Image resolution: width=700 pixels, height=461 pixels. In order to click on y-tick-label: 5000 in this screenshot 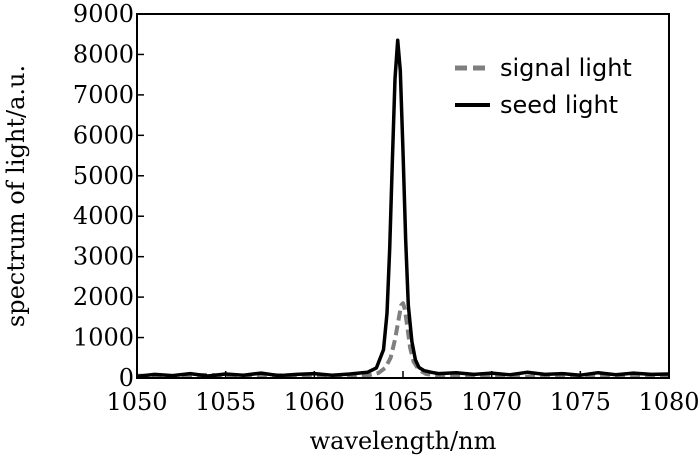, I will do `click(103, 176)`.